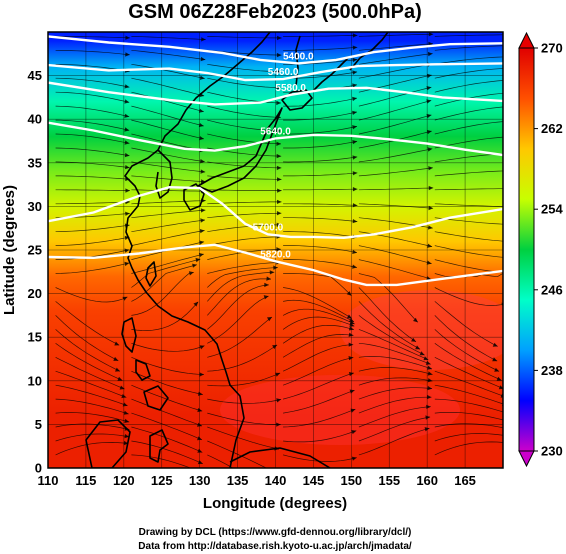  What do you see at coordinates (108, 443) in the screenshot?
I see `coastline-borneo` at bounding box center [108, 443].